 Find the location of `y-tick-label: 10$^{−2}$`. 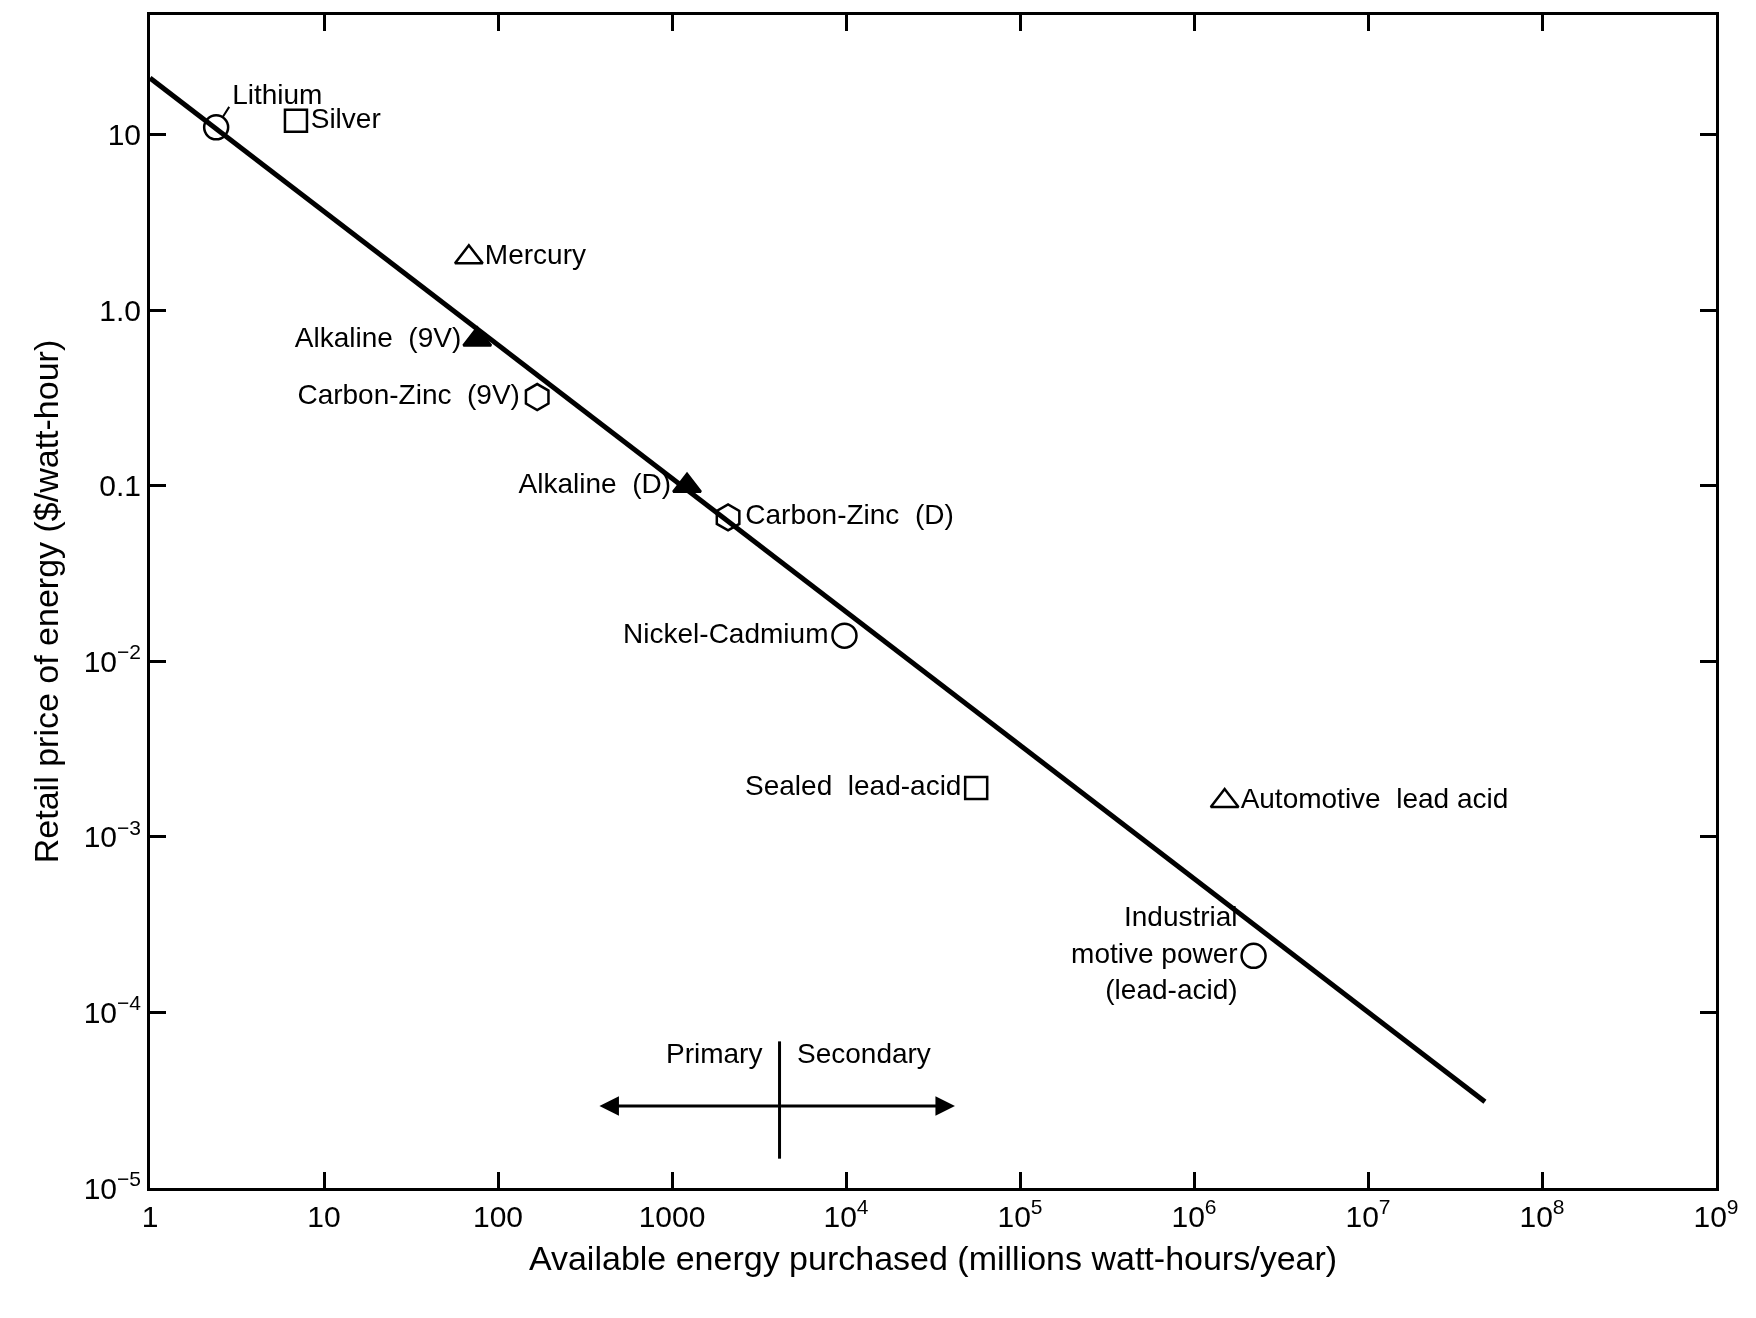

y-tick-label: 10$^{−2}$ is located at coordinates (112, 659).